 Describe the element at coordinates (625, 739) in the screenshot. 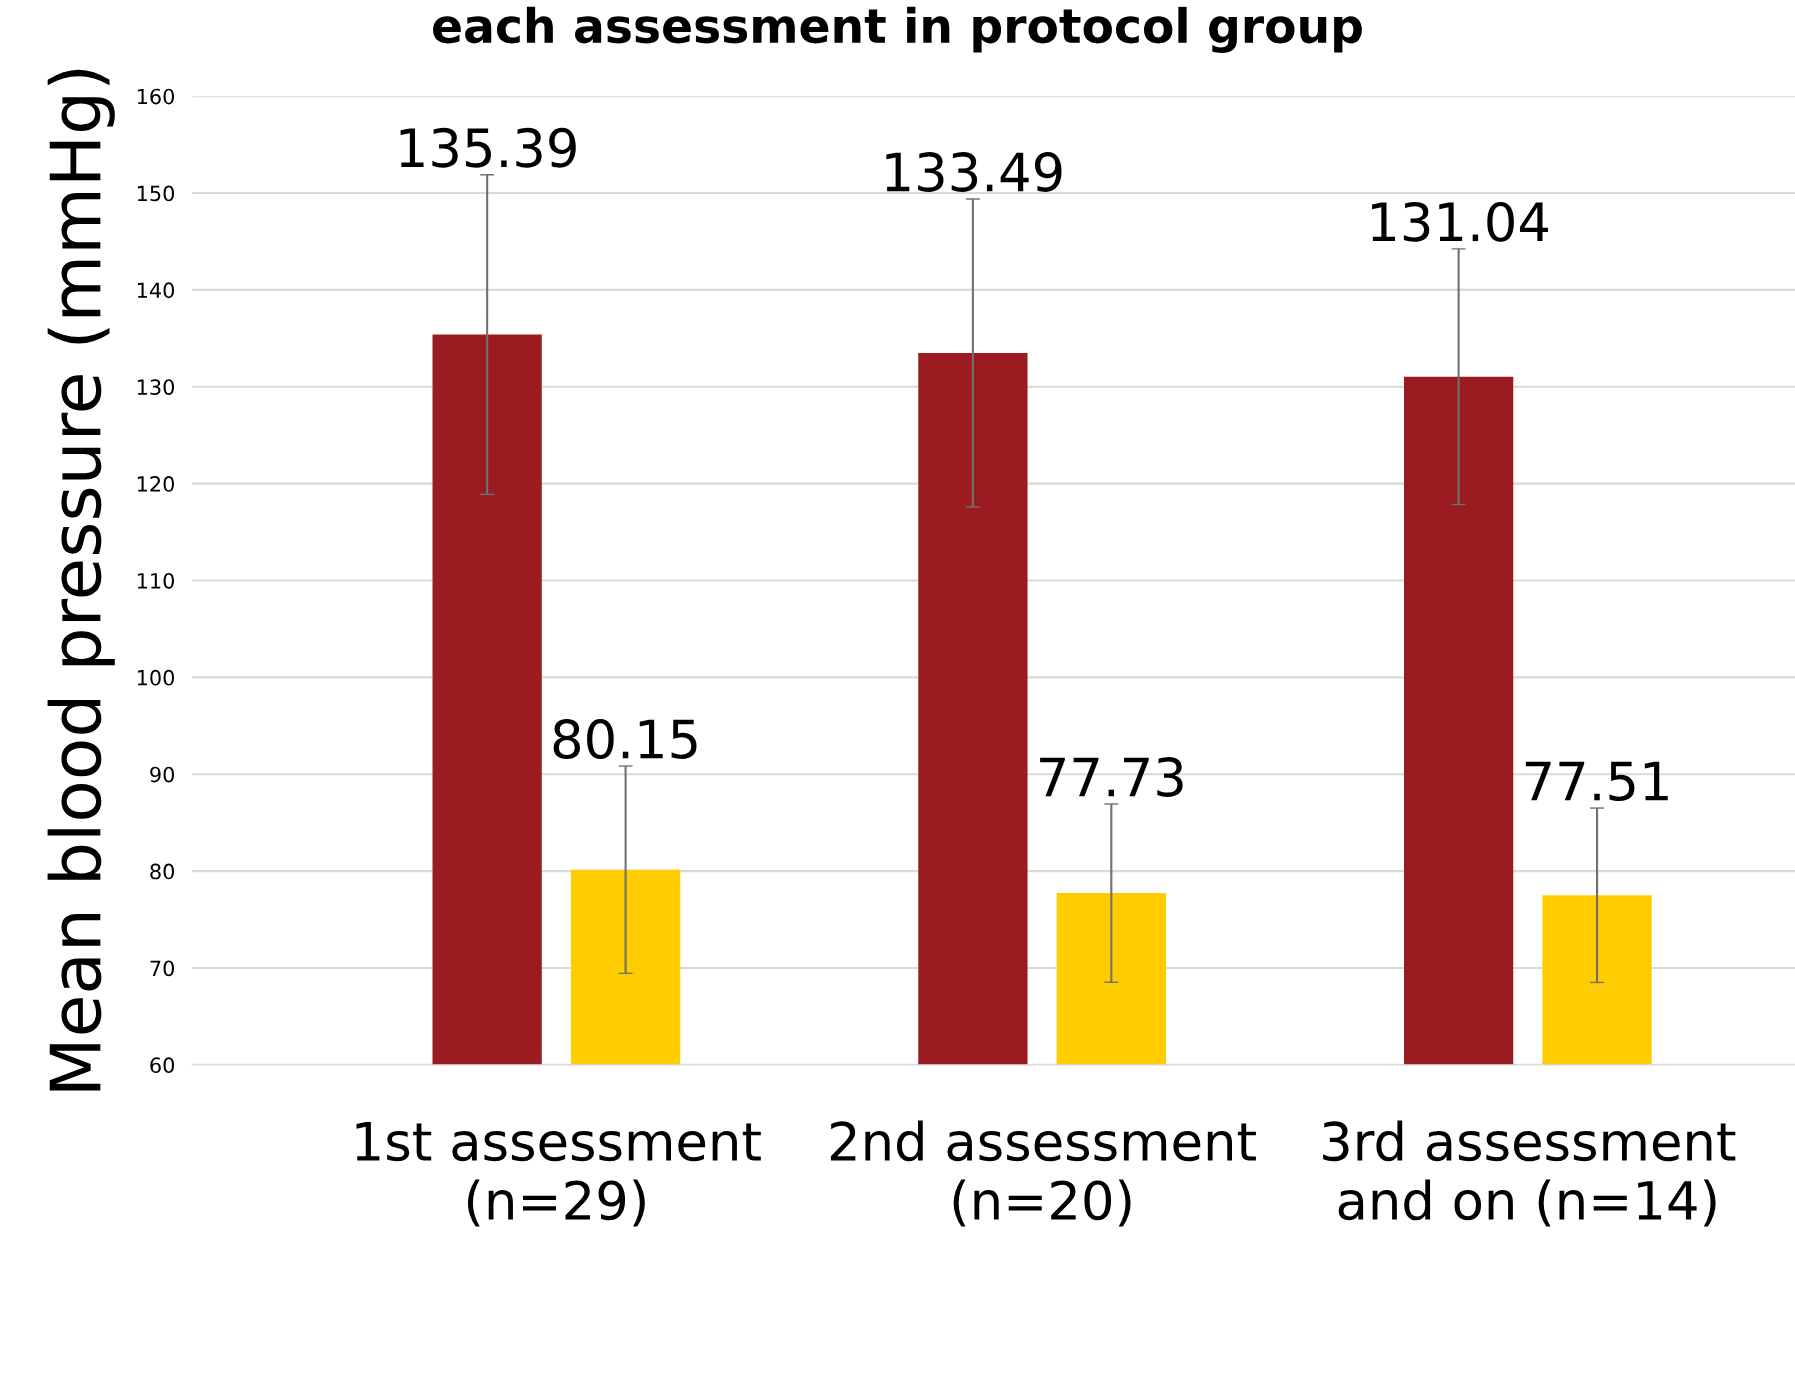

I see `data-label: 80.15` at that location.